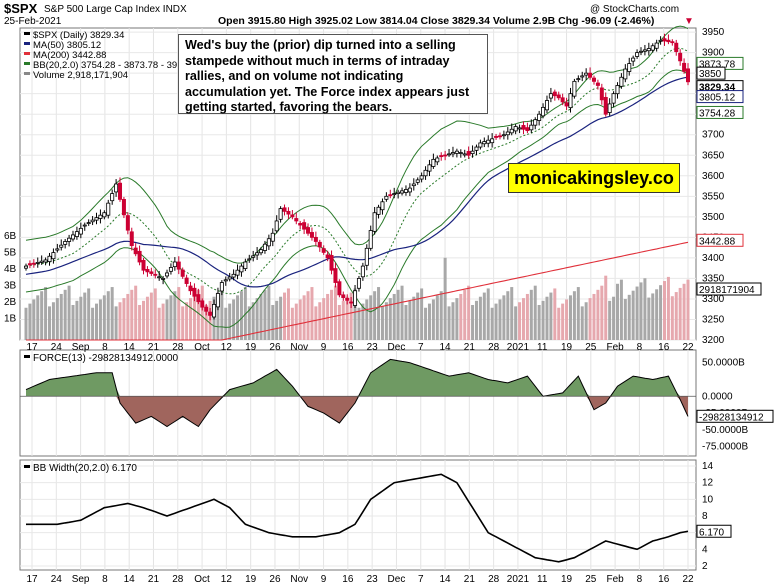 The width and height of the screenshot is (774, 588). I want to click on price-tag: 2918171904, so click(727, 290).